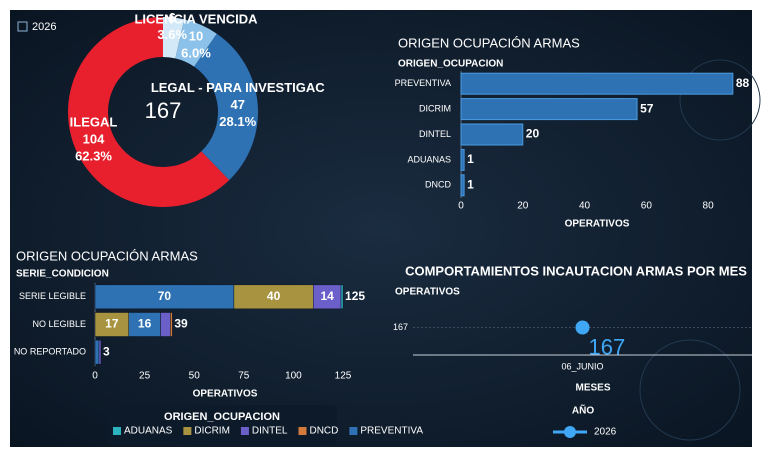 Image resolution: width=761 pixels, height=457 pixels. Describe the element at coordinates (93, 156) in the screenshot. I see `slice-percent: 62.3%` at that location.